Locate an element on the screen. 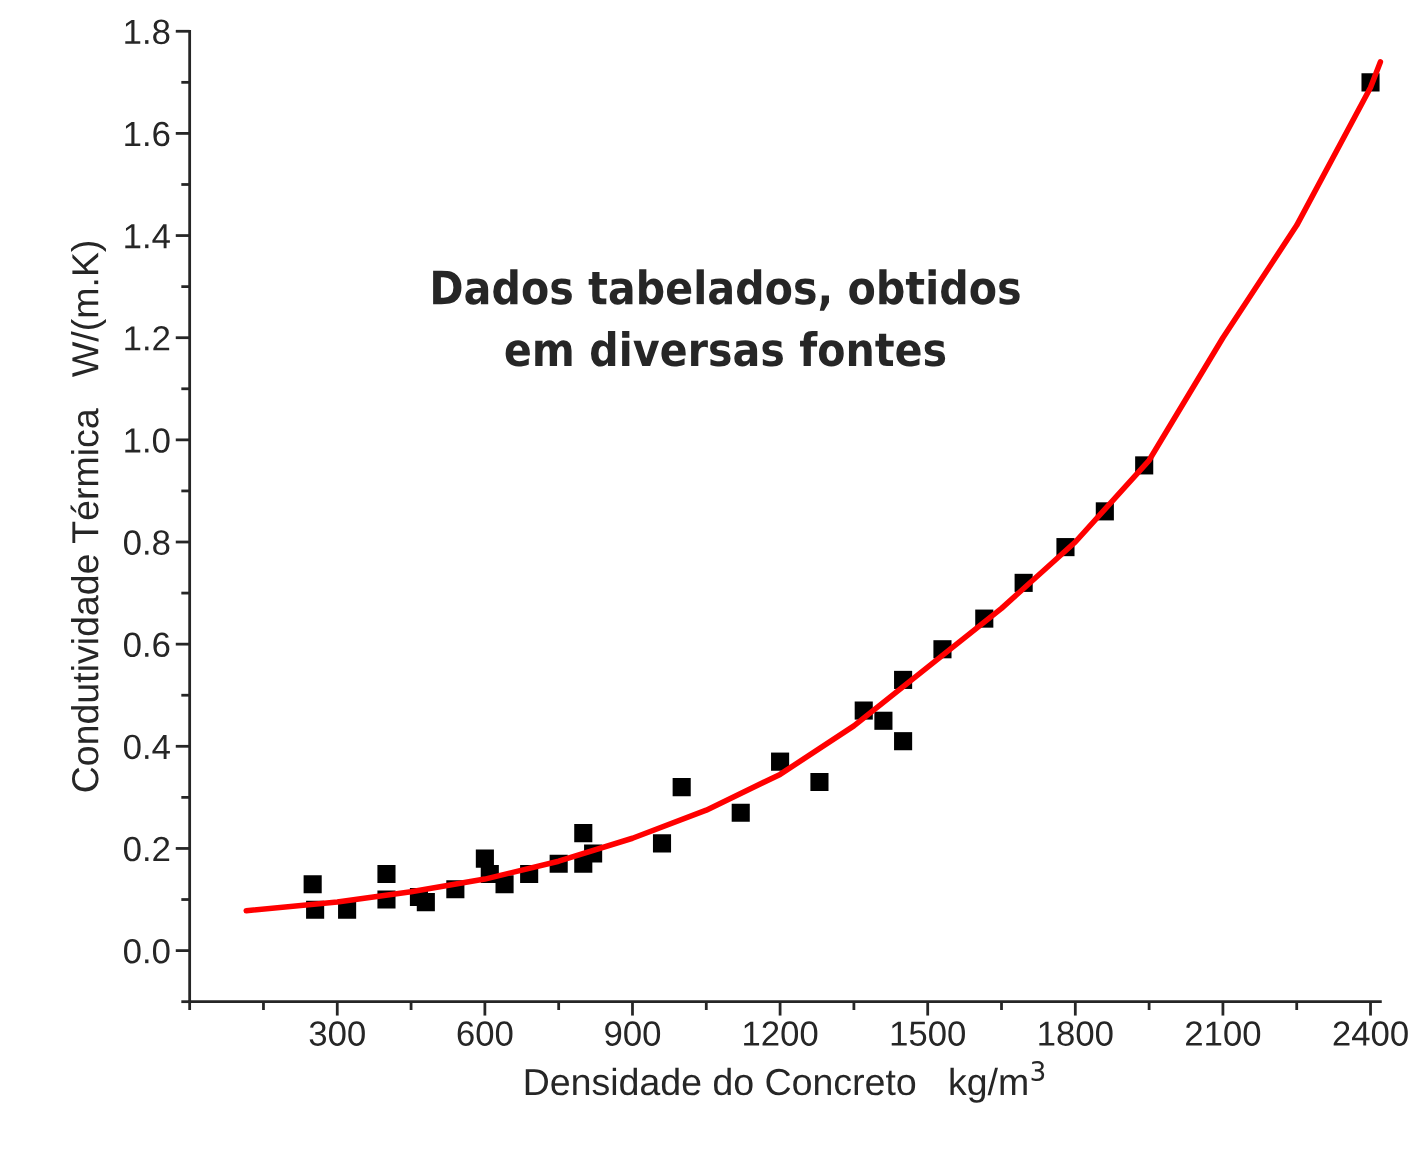  y-tick-label: 1.8 is located at coordinates (147, 32).